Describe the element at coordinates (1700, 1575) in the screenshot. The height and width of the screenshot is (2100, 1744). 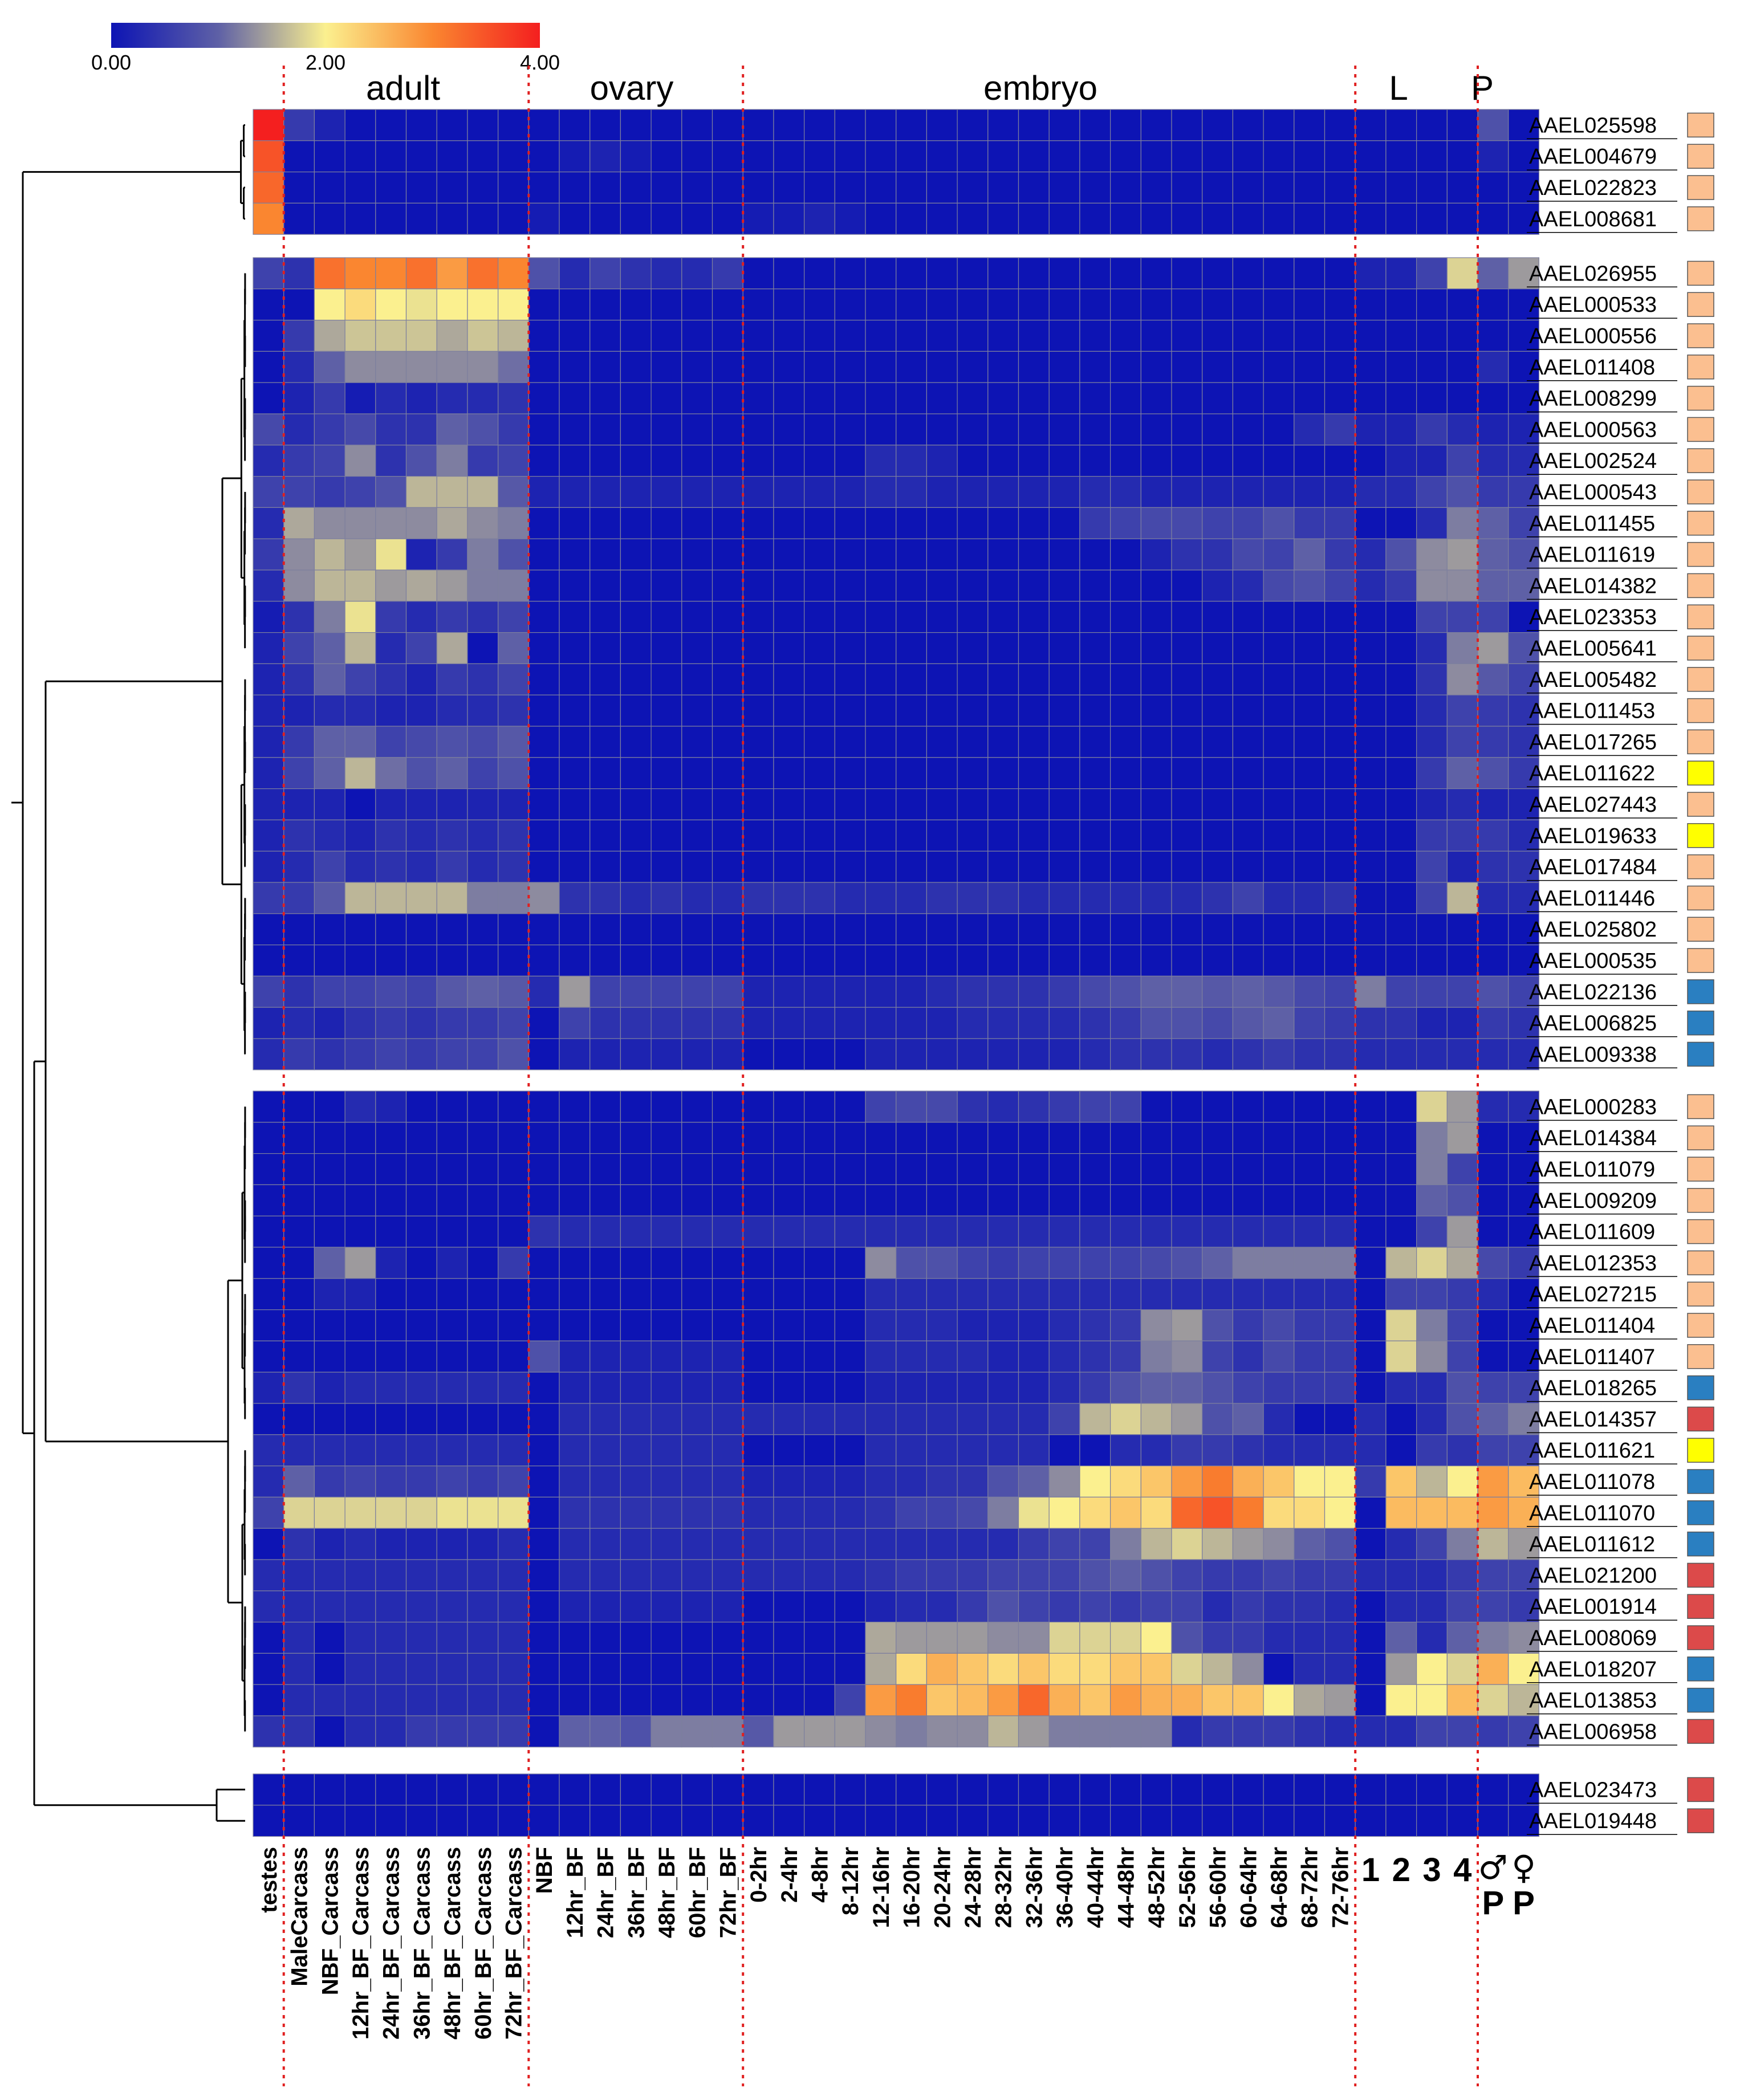
I see `category-swatch` at that location.